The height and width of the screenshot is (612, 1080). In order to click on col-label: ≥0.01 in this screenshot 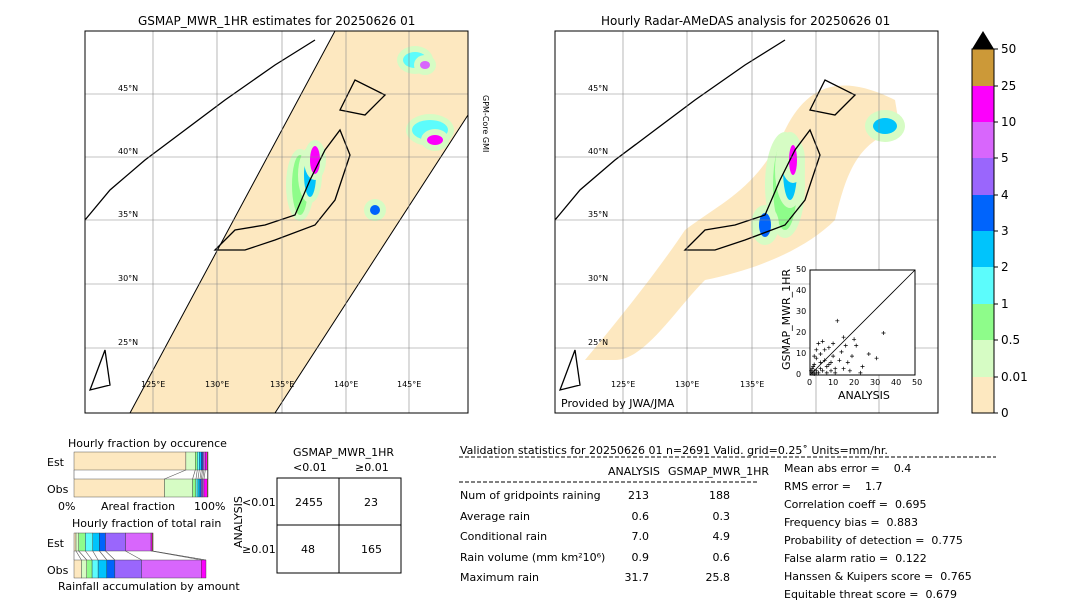, I will do `click(372, 467)`.